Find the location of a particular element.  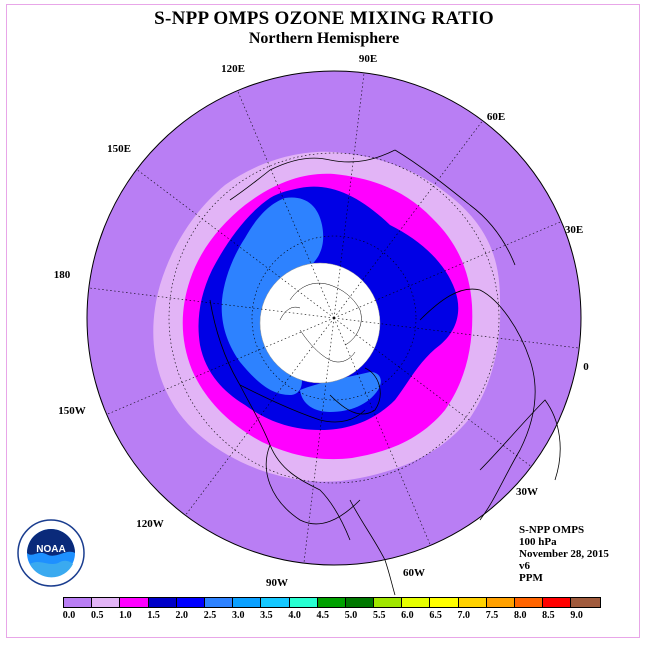

info-version: v6 is located at coordinates (524, 566).